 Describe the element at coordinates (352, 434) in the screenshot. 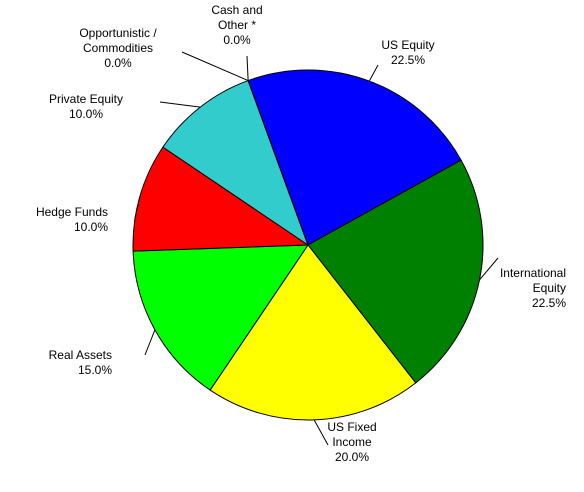

I see `slice-name: US Fixed Income` at that location.